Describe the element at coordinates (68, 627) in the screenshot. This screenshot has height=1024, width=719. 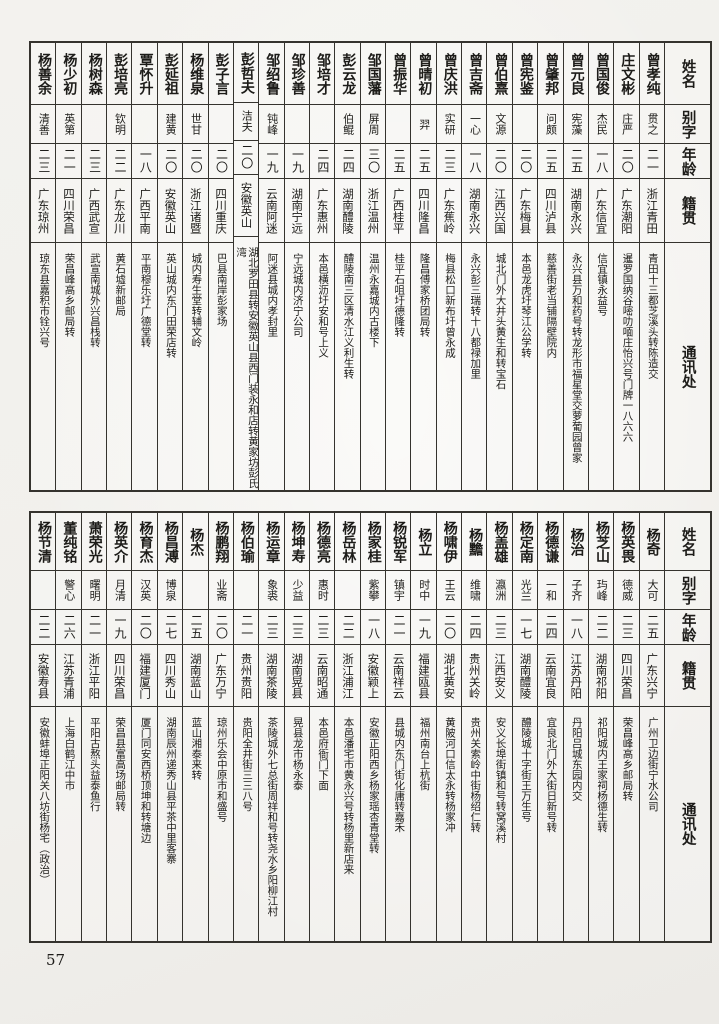
I see `entry-age: 二六` at that location.